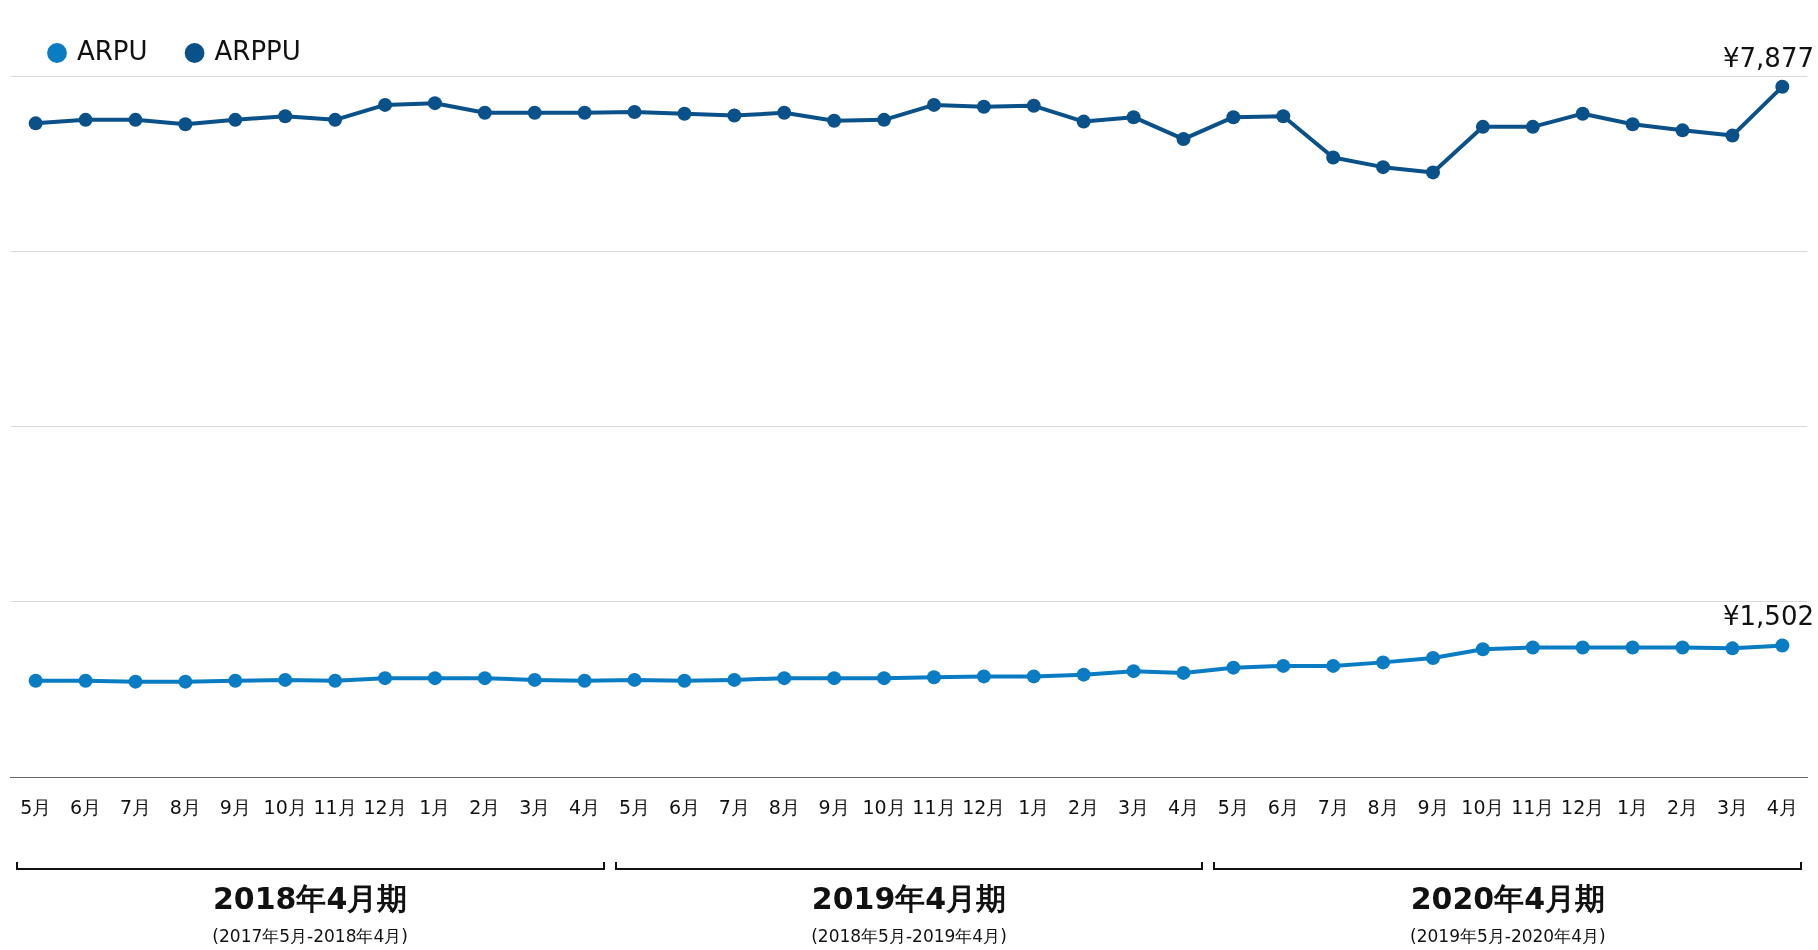 This screenshot has height=950, width=1818. Describe the element at coordinates (485, 806) in the screenshot. I see `x-tick-label: 2月` at that location.